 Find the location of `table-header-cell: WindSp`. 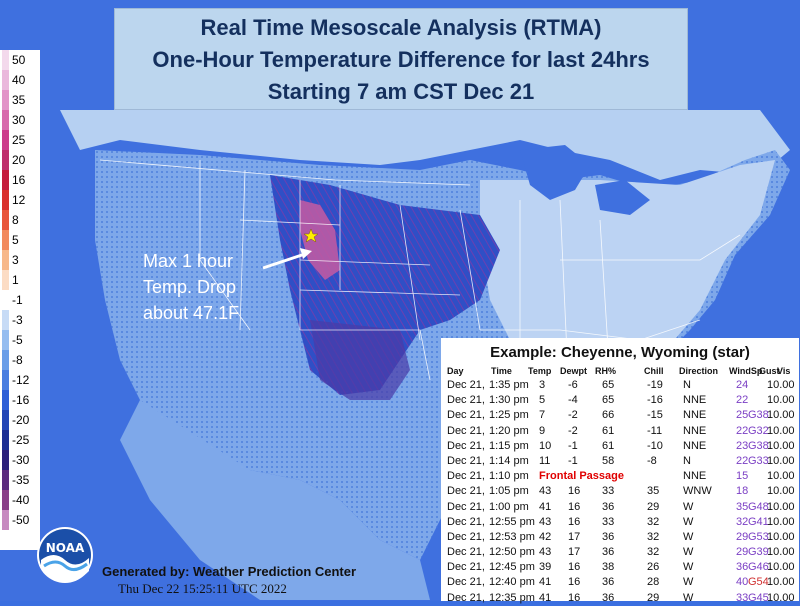

table-header-cell: WindSp is located at coordinates (746, 371).